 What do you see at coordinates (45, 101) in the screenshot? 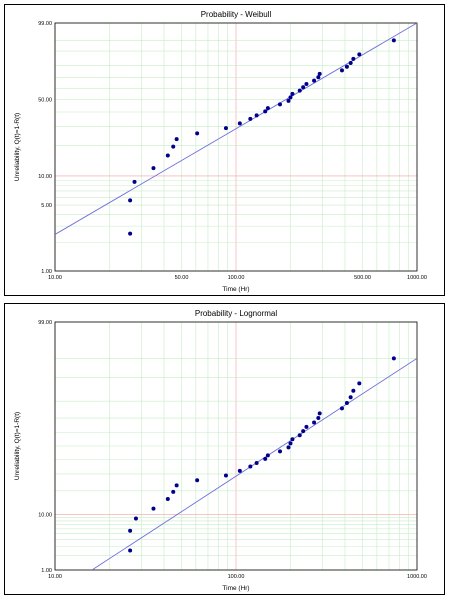
I see `y-tick-label: 50.00` at bounding box center [45, 101].